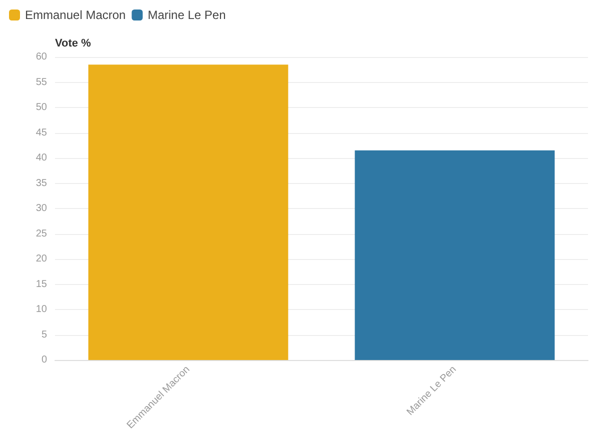 This screenshot has width=600, height=433. I want to click on y-tick-label: 10, so click(42, 309).